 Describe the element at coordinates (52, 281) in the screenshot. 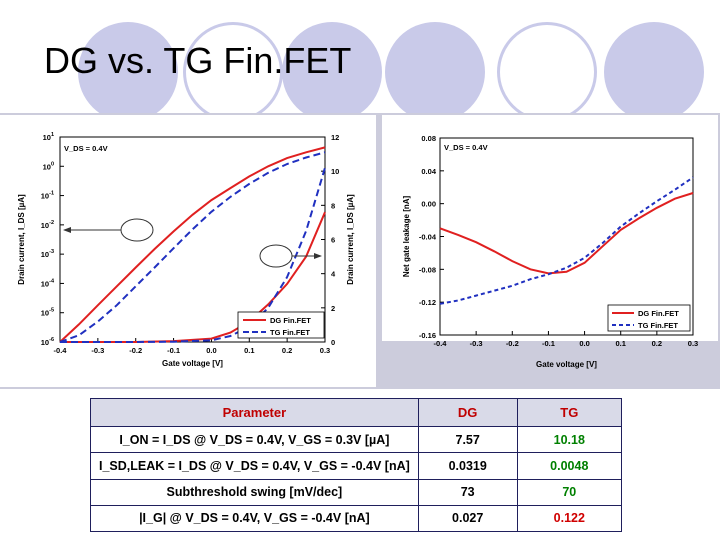

I see `tick-exponent: -4` at that location.